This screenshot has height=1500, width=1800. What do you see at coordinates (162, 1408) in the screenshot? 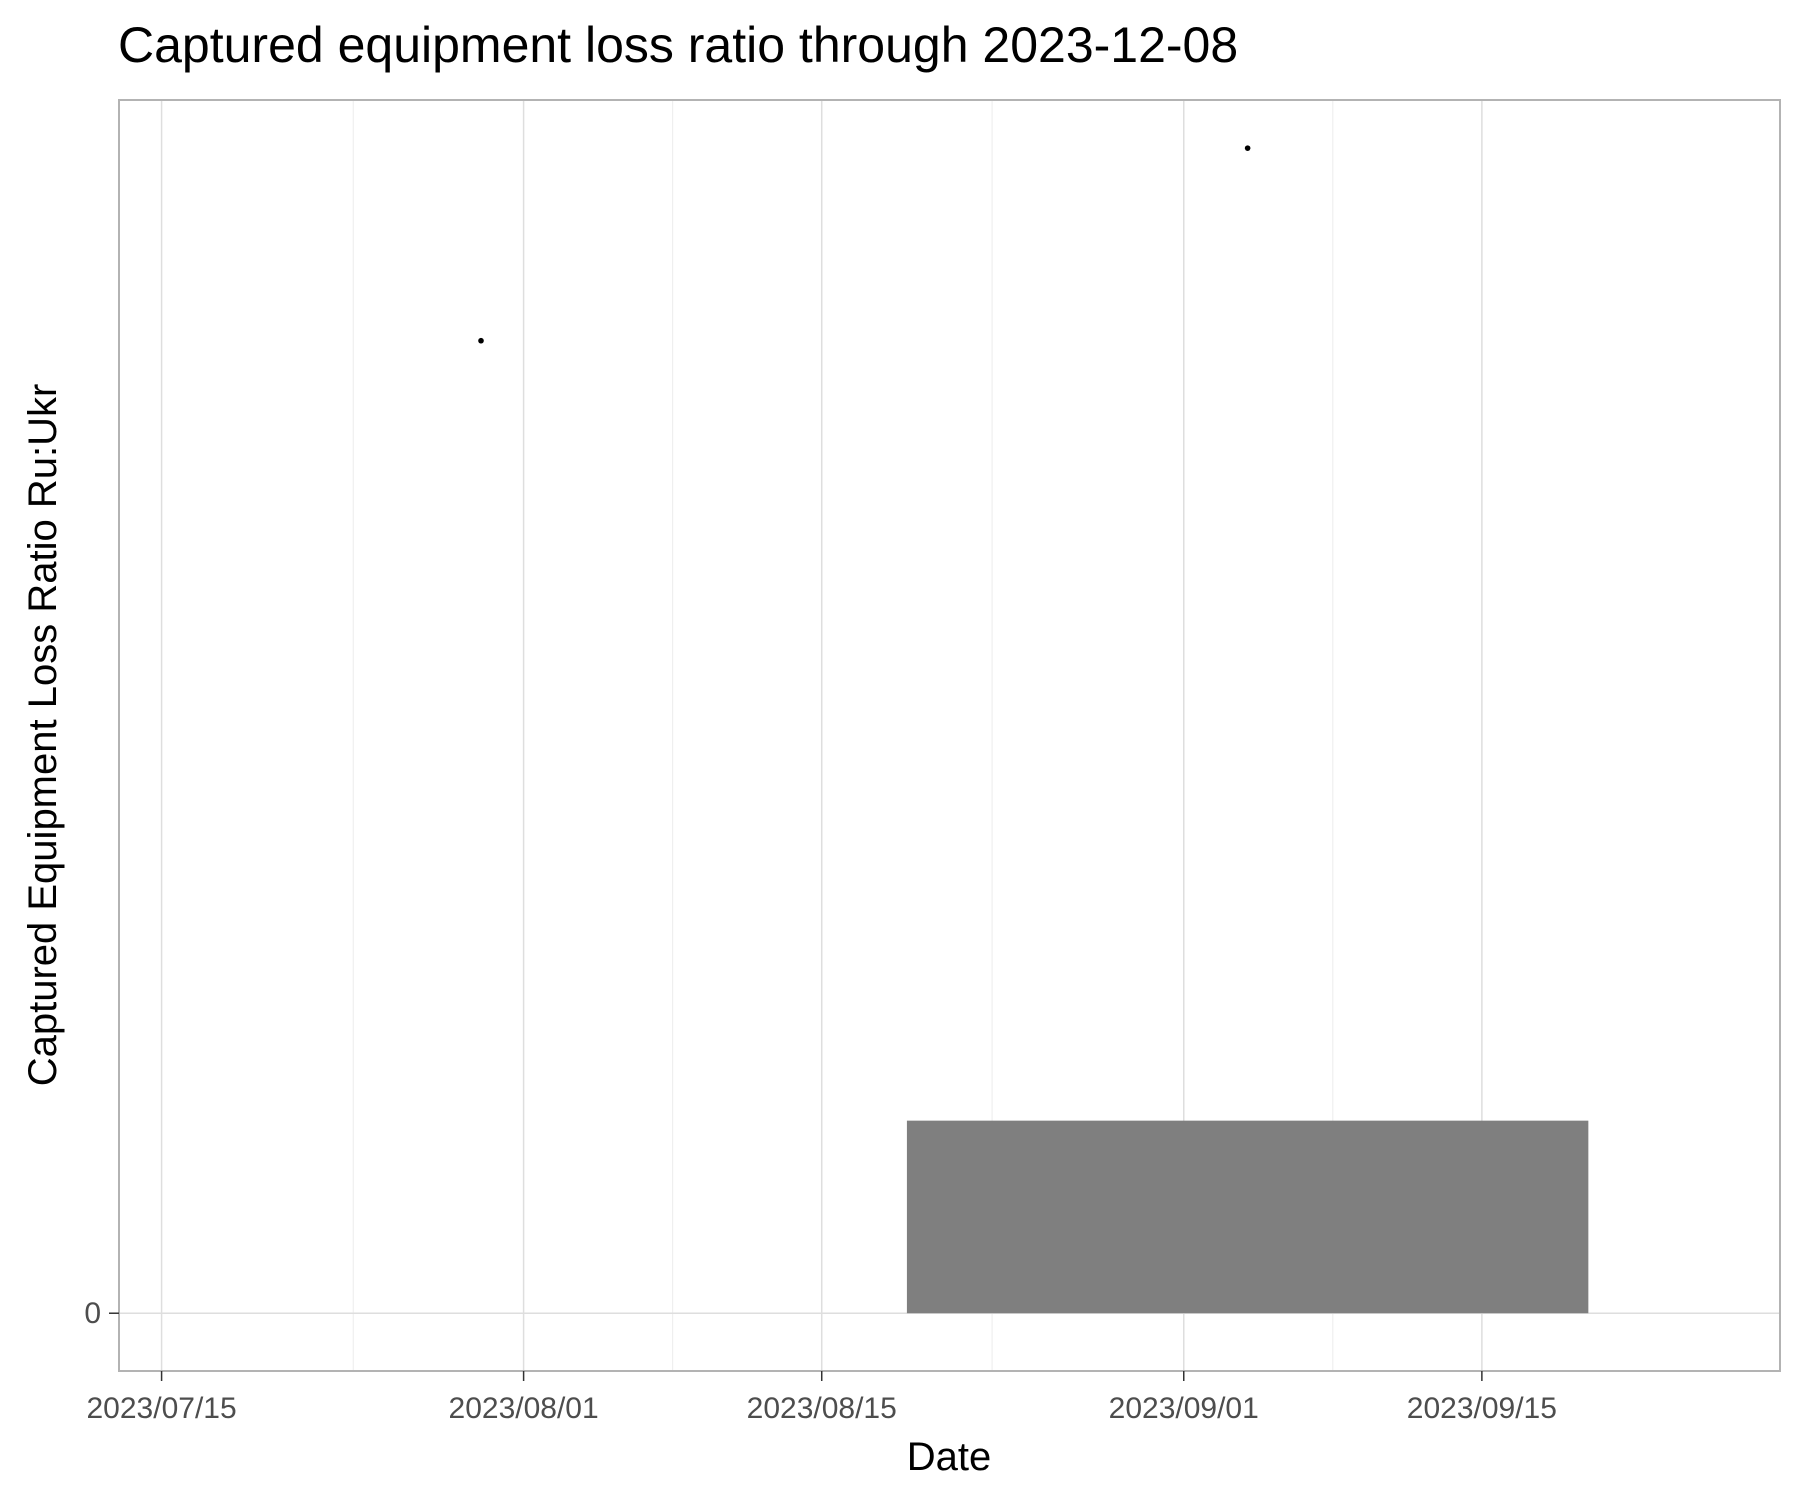
I see `x-tick-label: 2023/07/15` at bounding box center [162, 1408].